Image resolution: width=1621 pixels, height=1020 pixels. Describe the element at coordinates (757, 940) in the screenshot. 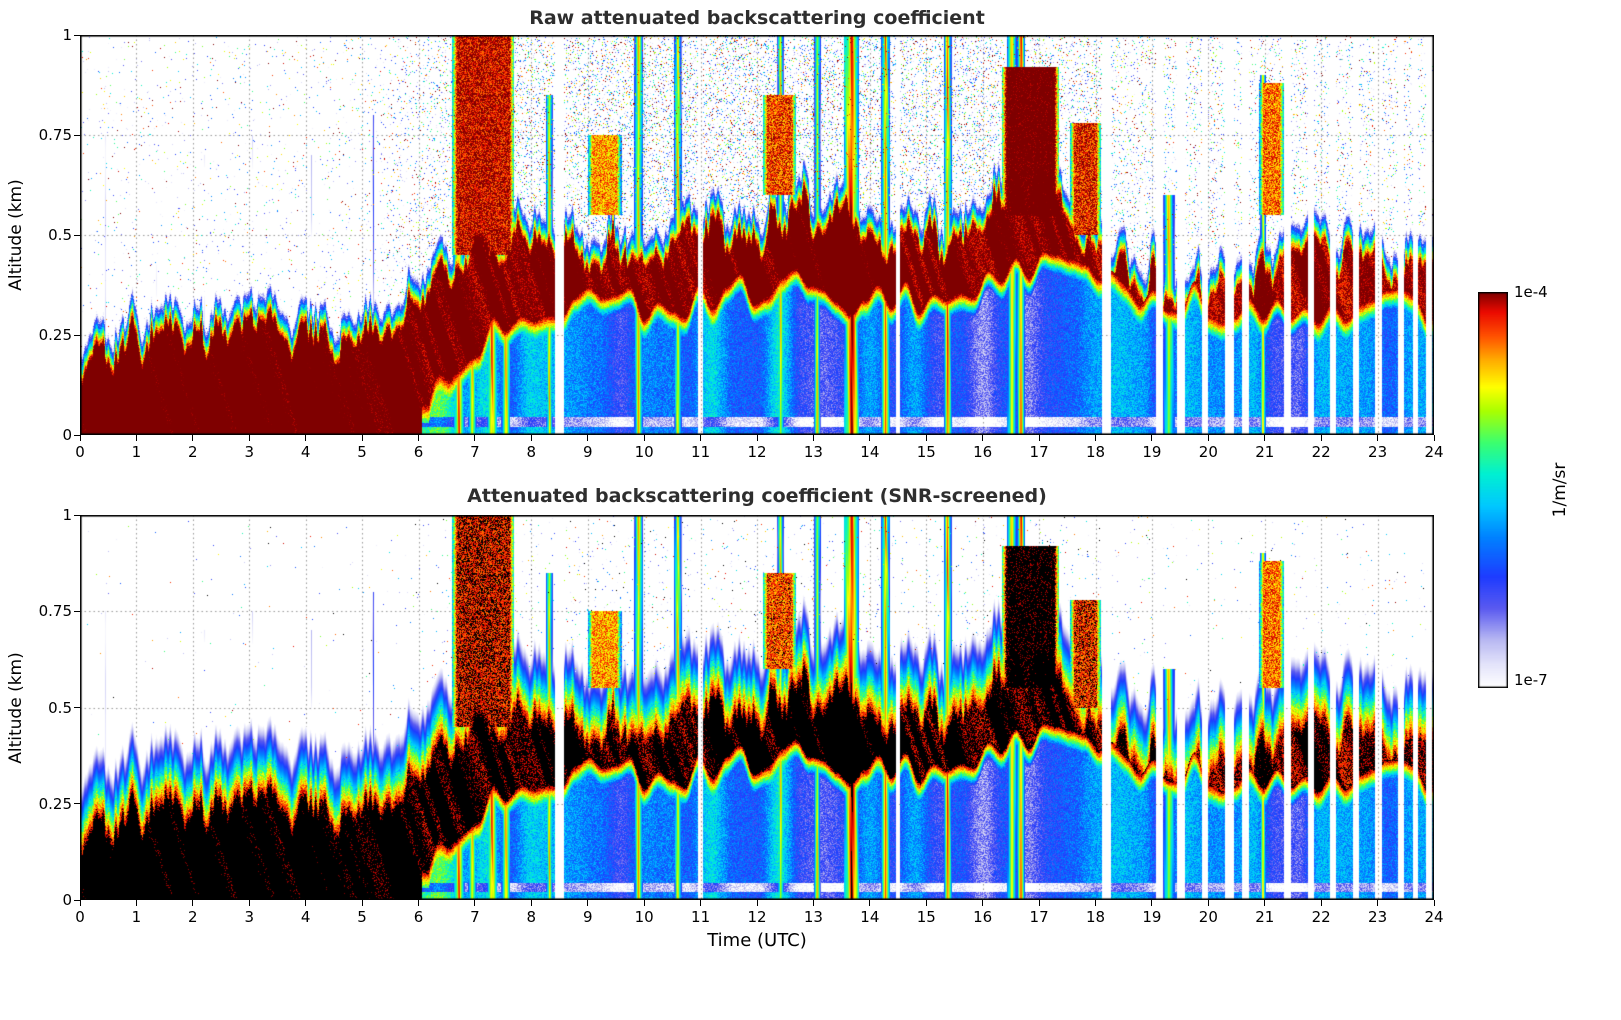

I see `x-axis-label: Time (UTC)` at that location.